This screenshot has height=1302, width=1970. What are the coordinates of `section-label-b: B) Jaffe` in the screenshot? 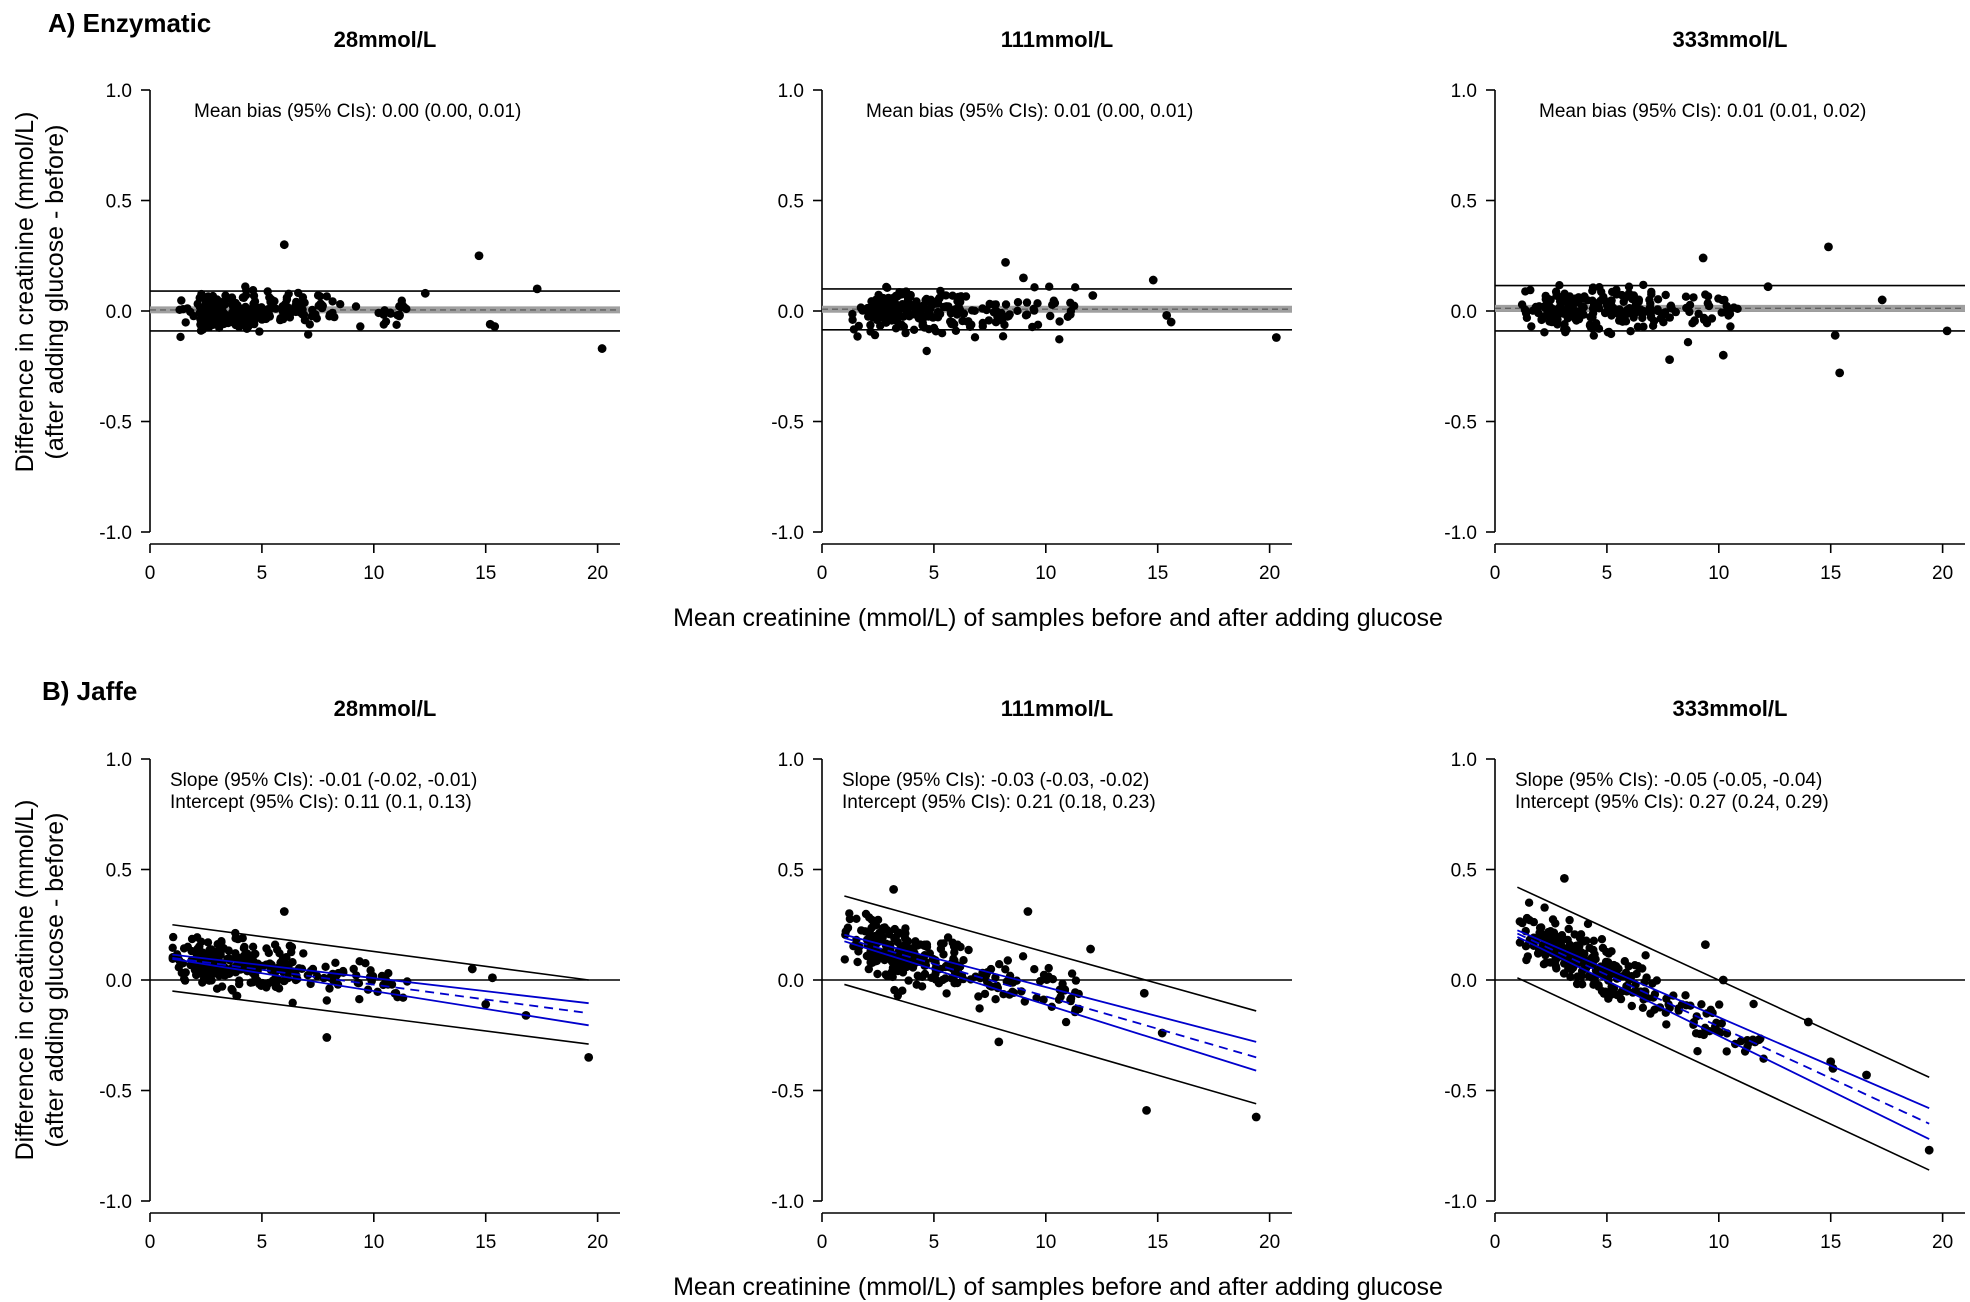 It's located at (89, 691).